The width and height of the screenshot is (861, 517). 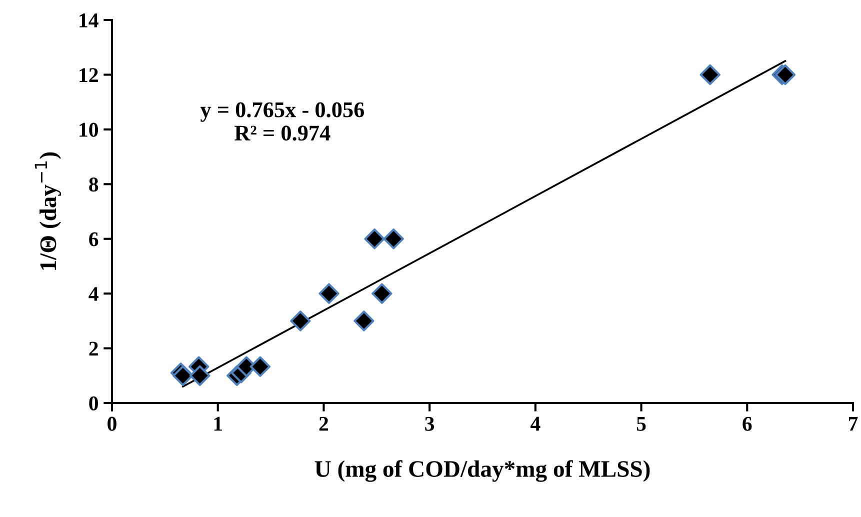 What do you see at coordinates (323, 423) in the screenshot?
I see `x-tick-label: 2` at bounding box center [323, 423].